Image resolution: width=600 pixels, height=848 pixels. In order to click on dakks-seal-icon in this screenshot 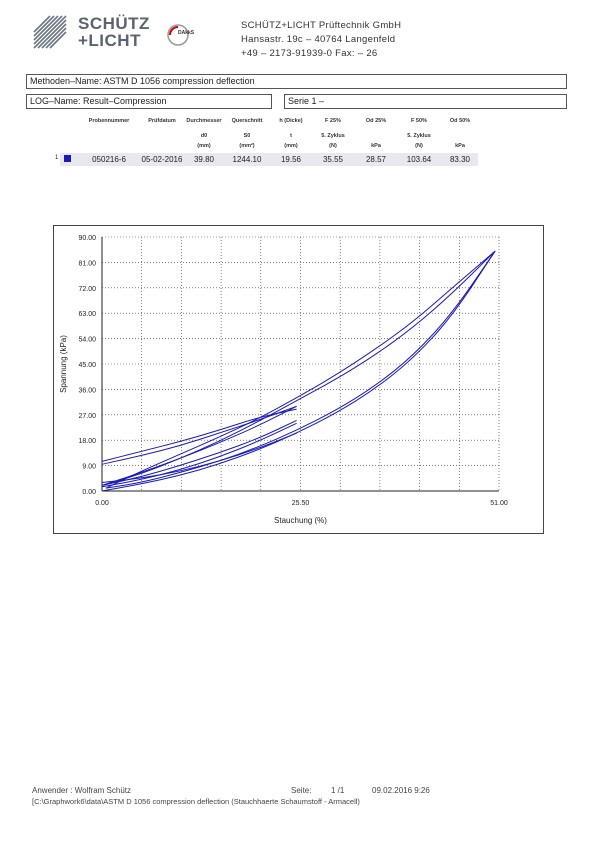, I will do `click(178, 35)`.